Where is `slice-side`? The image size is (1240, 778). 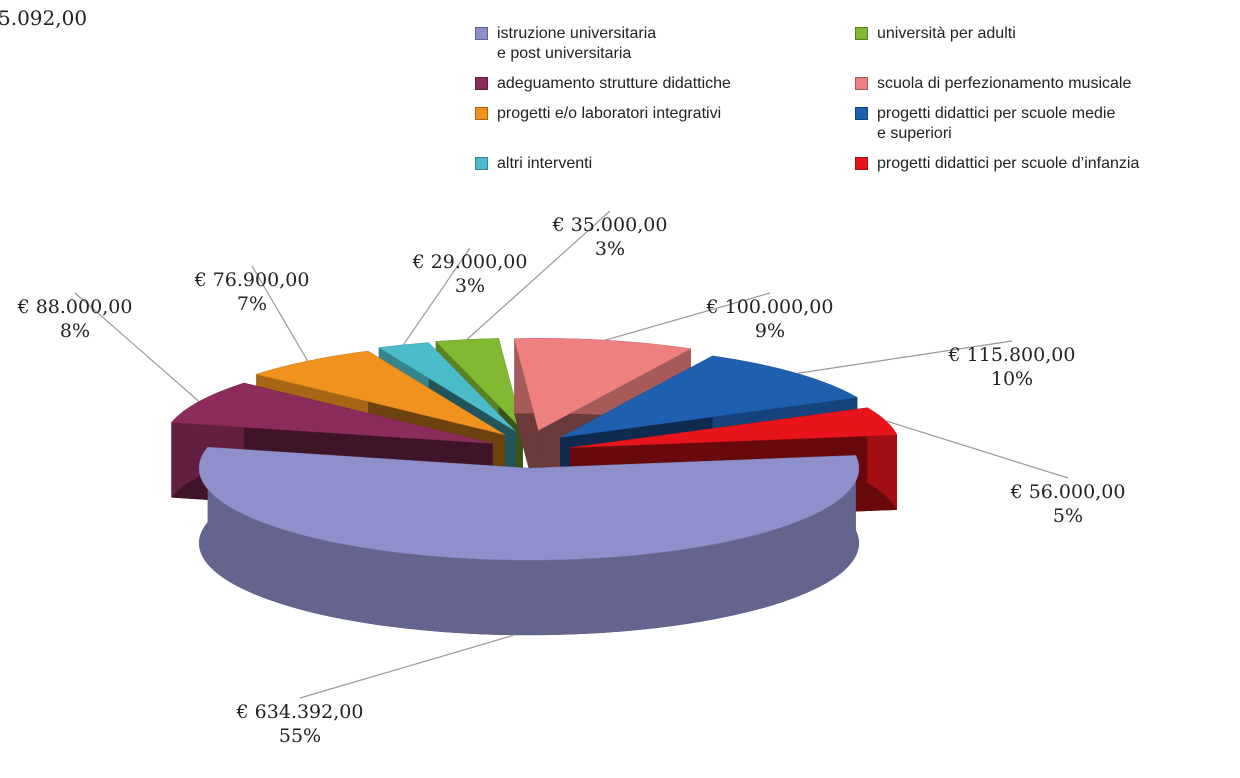
slice-side is located at coordinates (529, 541).